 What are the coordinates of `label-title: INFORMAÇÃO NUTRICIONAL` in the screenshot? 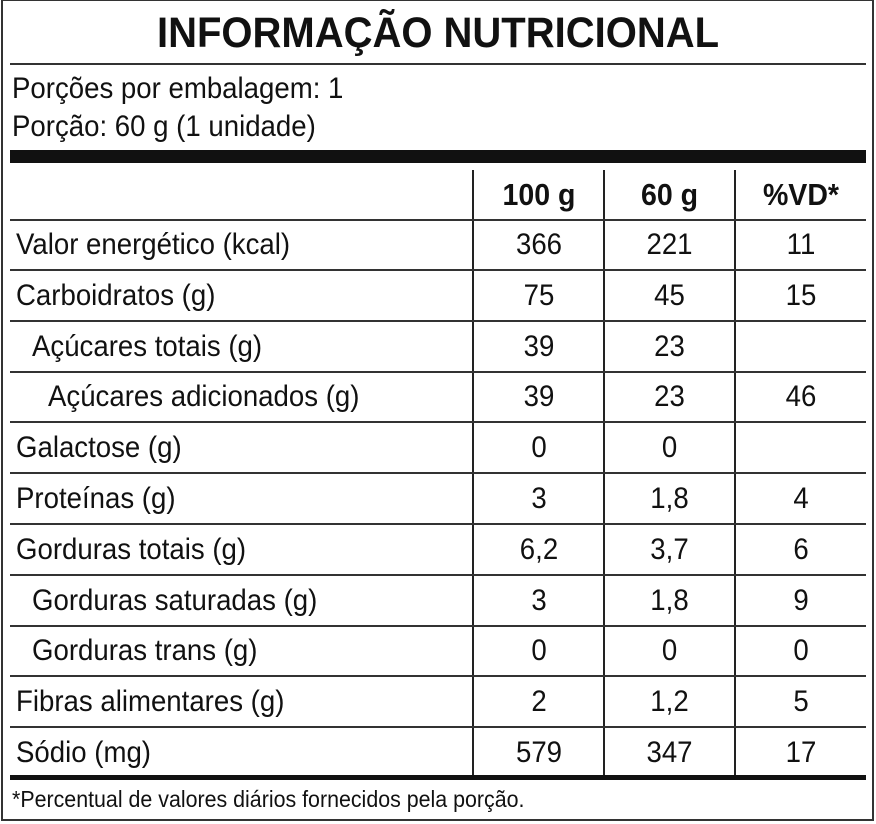 It's located at (438, 33).